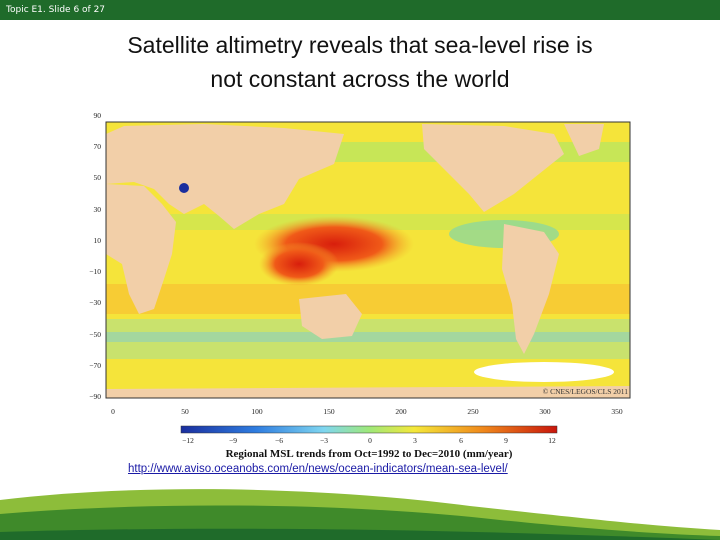 This screenshot has width=720, height=540. What do you see at coordinates (185, 411) in the screenshot?
I see `lon-tick: 50` at bounding box center [185, 411].